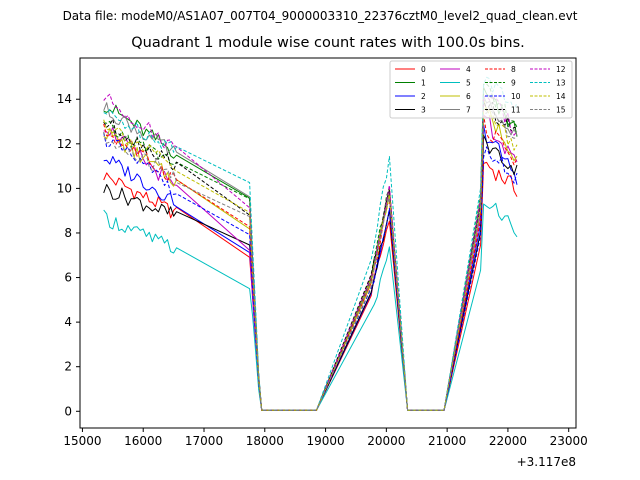  I want to click on x-tick-label: 18000, so click(265, 441).